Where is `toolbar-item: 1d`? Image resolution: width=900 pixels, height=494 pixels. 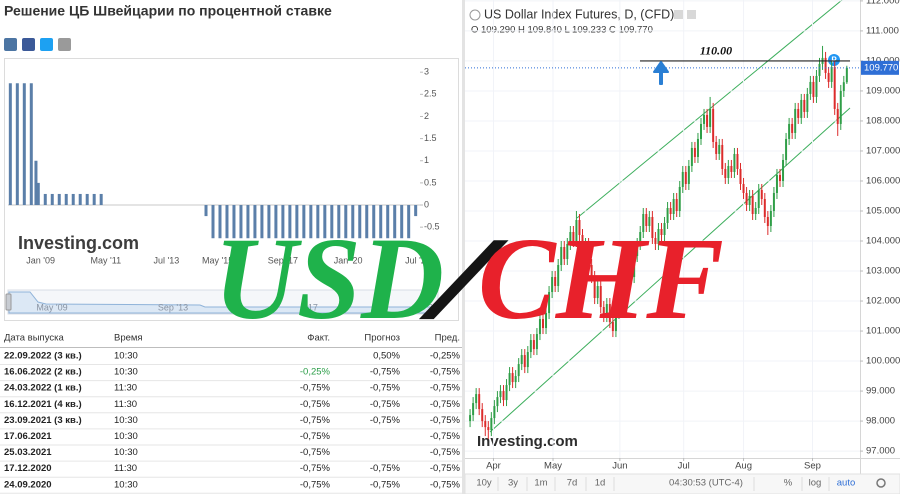 toolbar-item: 1d is located at coordinates (600, 483).